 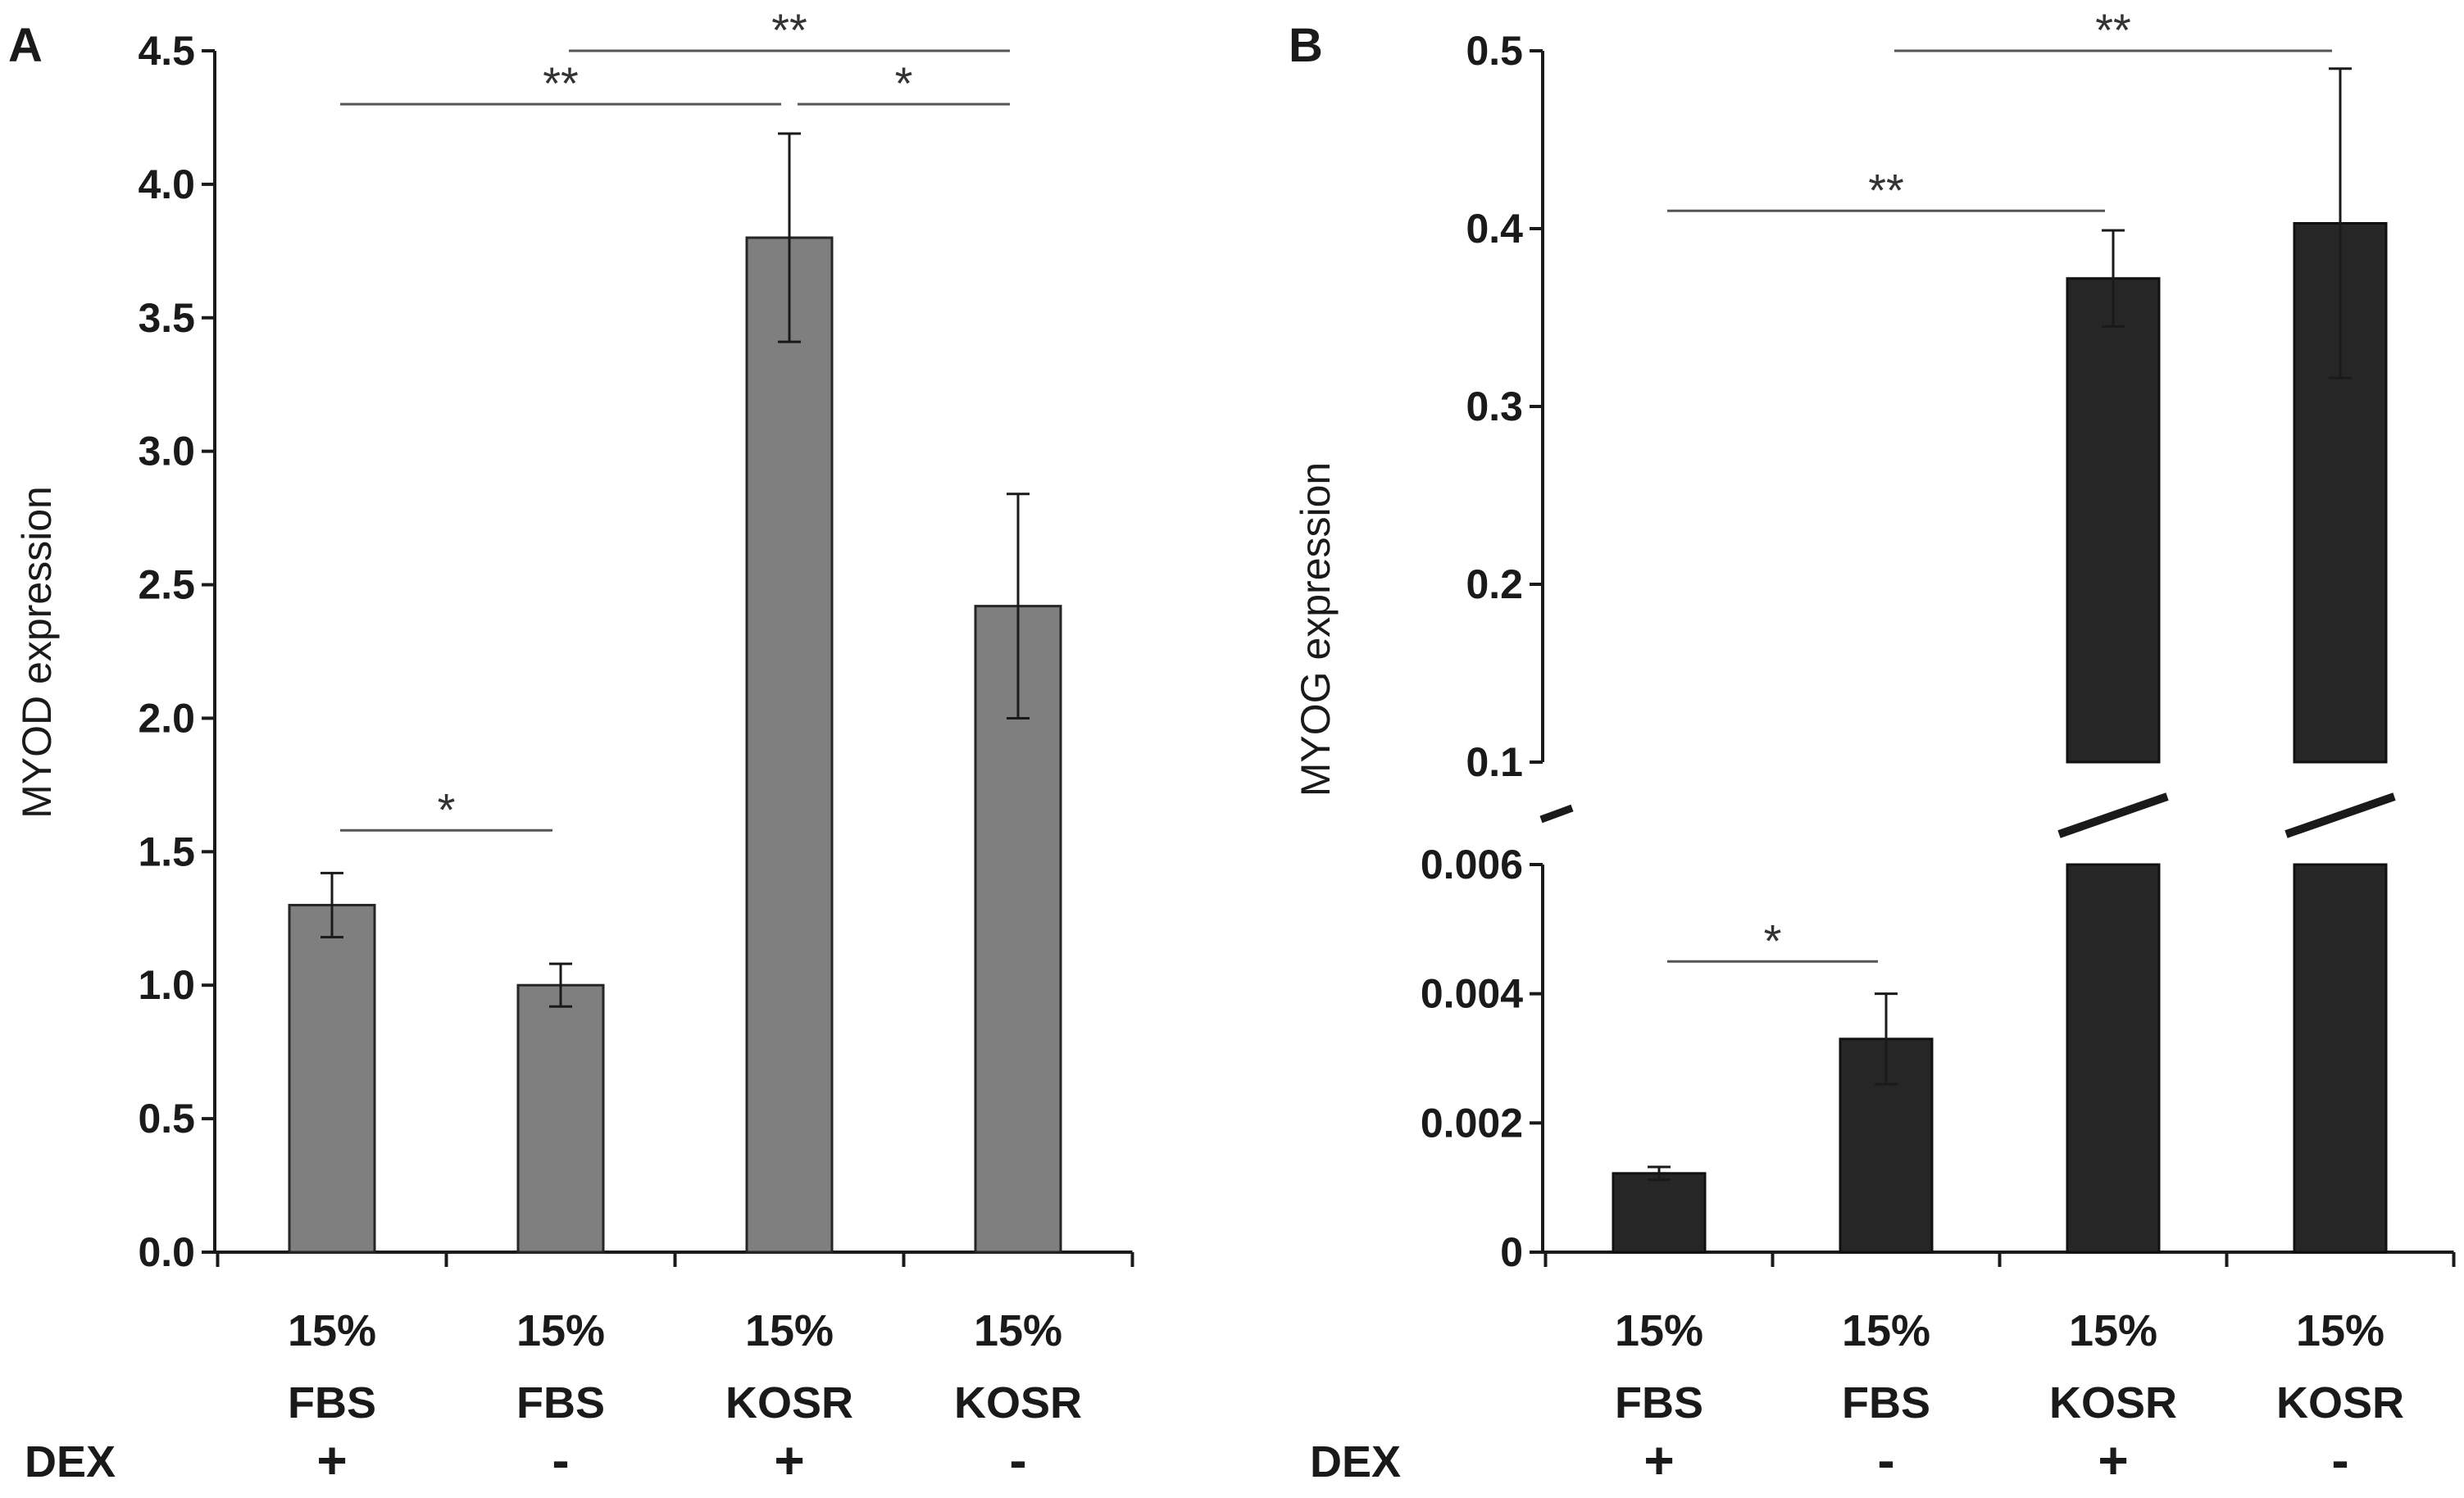 I want to click on y-tick-label: 4.0, so click(x=166, y=184).